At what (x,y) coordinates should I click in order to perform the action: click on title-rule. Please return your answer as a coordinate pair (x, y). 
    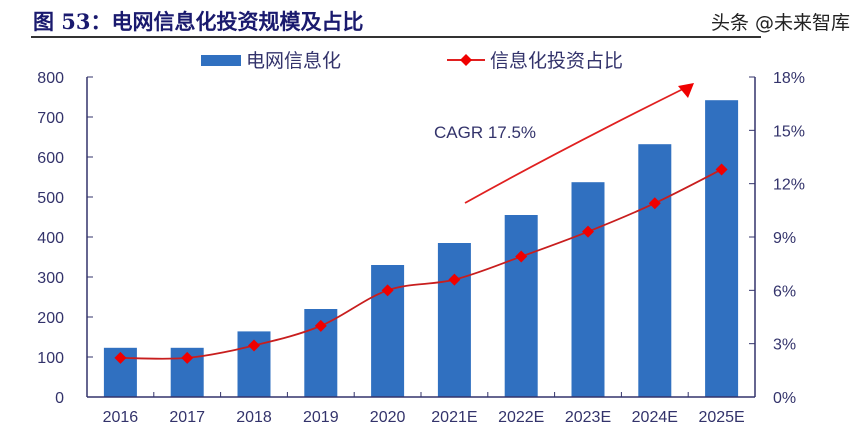
    Looking at the image, I should click on (396, 37).